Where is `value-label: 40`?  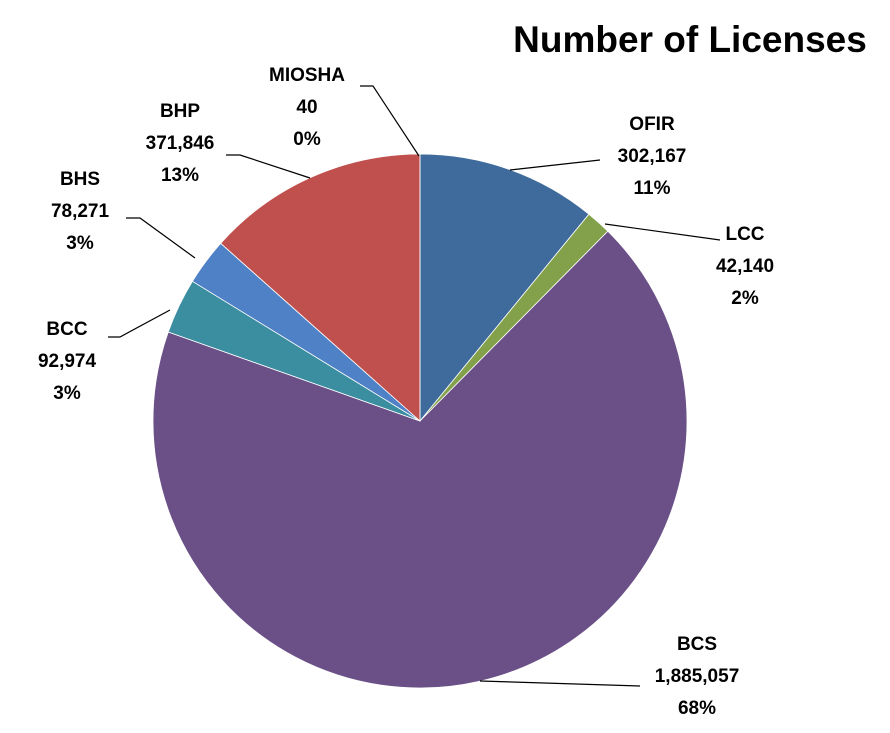 value-label: 40 is located at coordinates (306, 107).